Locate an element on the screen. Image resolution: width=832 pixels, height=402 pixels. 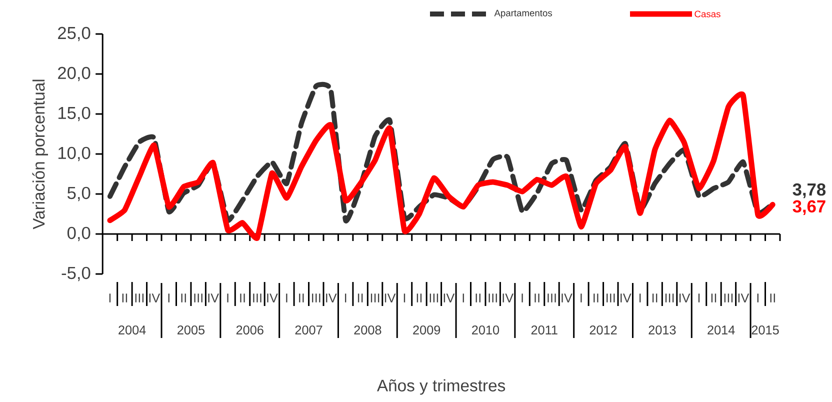
text: 2008 is located at coordinates (368, 330).